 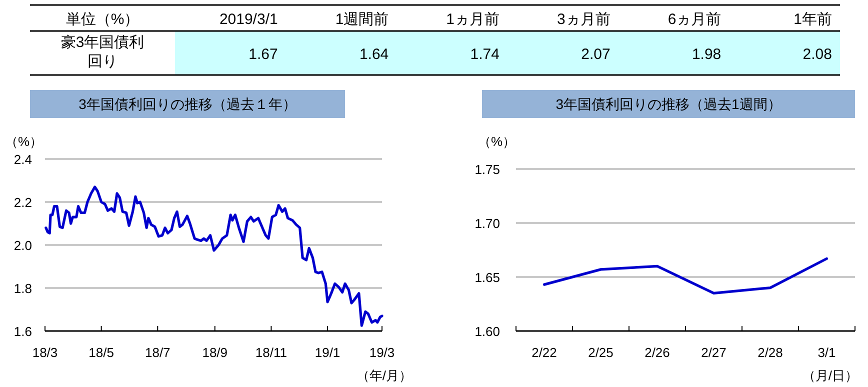 What do you see at coordinates (23, 245) in the screenshot?
I see `y-tick-label: 2.0` at bounding box center [23, 245].